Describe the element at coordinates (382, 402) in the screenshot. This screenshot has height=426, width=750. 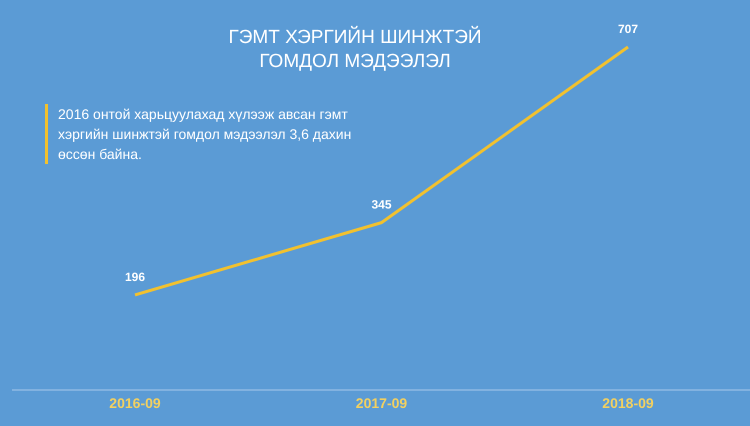
I see `x-tick-label: 2017-09` at that location.